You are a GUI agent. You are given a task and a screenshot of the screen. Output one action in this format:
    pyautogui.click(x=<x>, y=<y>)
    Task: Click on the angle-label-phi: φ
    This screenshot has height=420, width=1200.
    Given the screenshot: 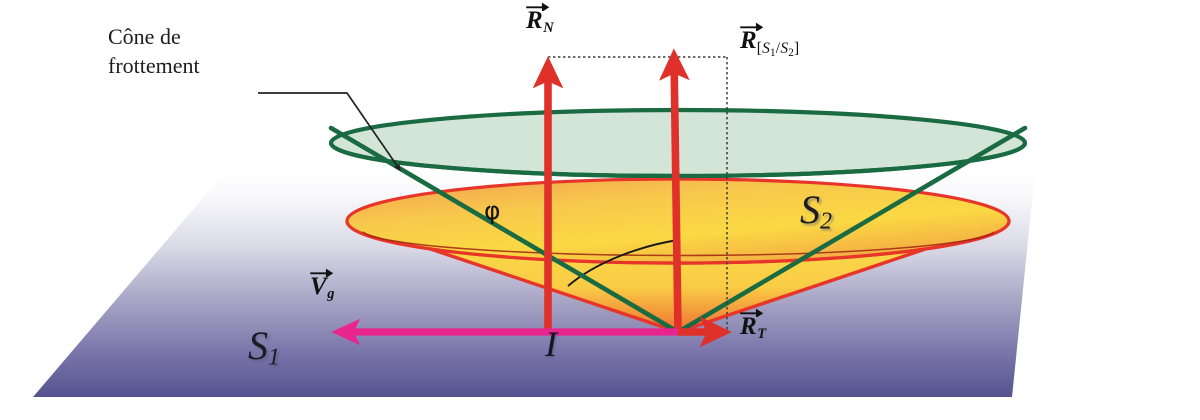 What is the action you would take?
    pyautogui.click(x=492, y=210)
    